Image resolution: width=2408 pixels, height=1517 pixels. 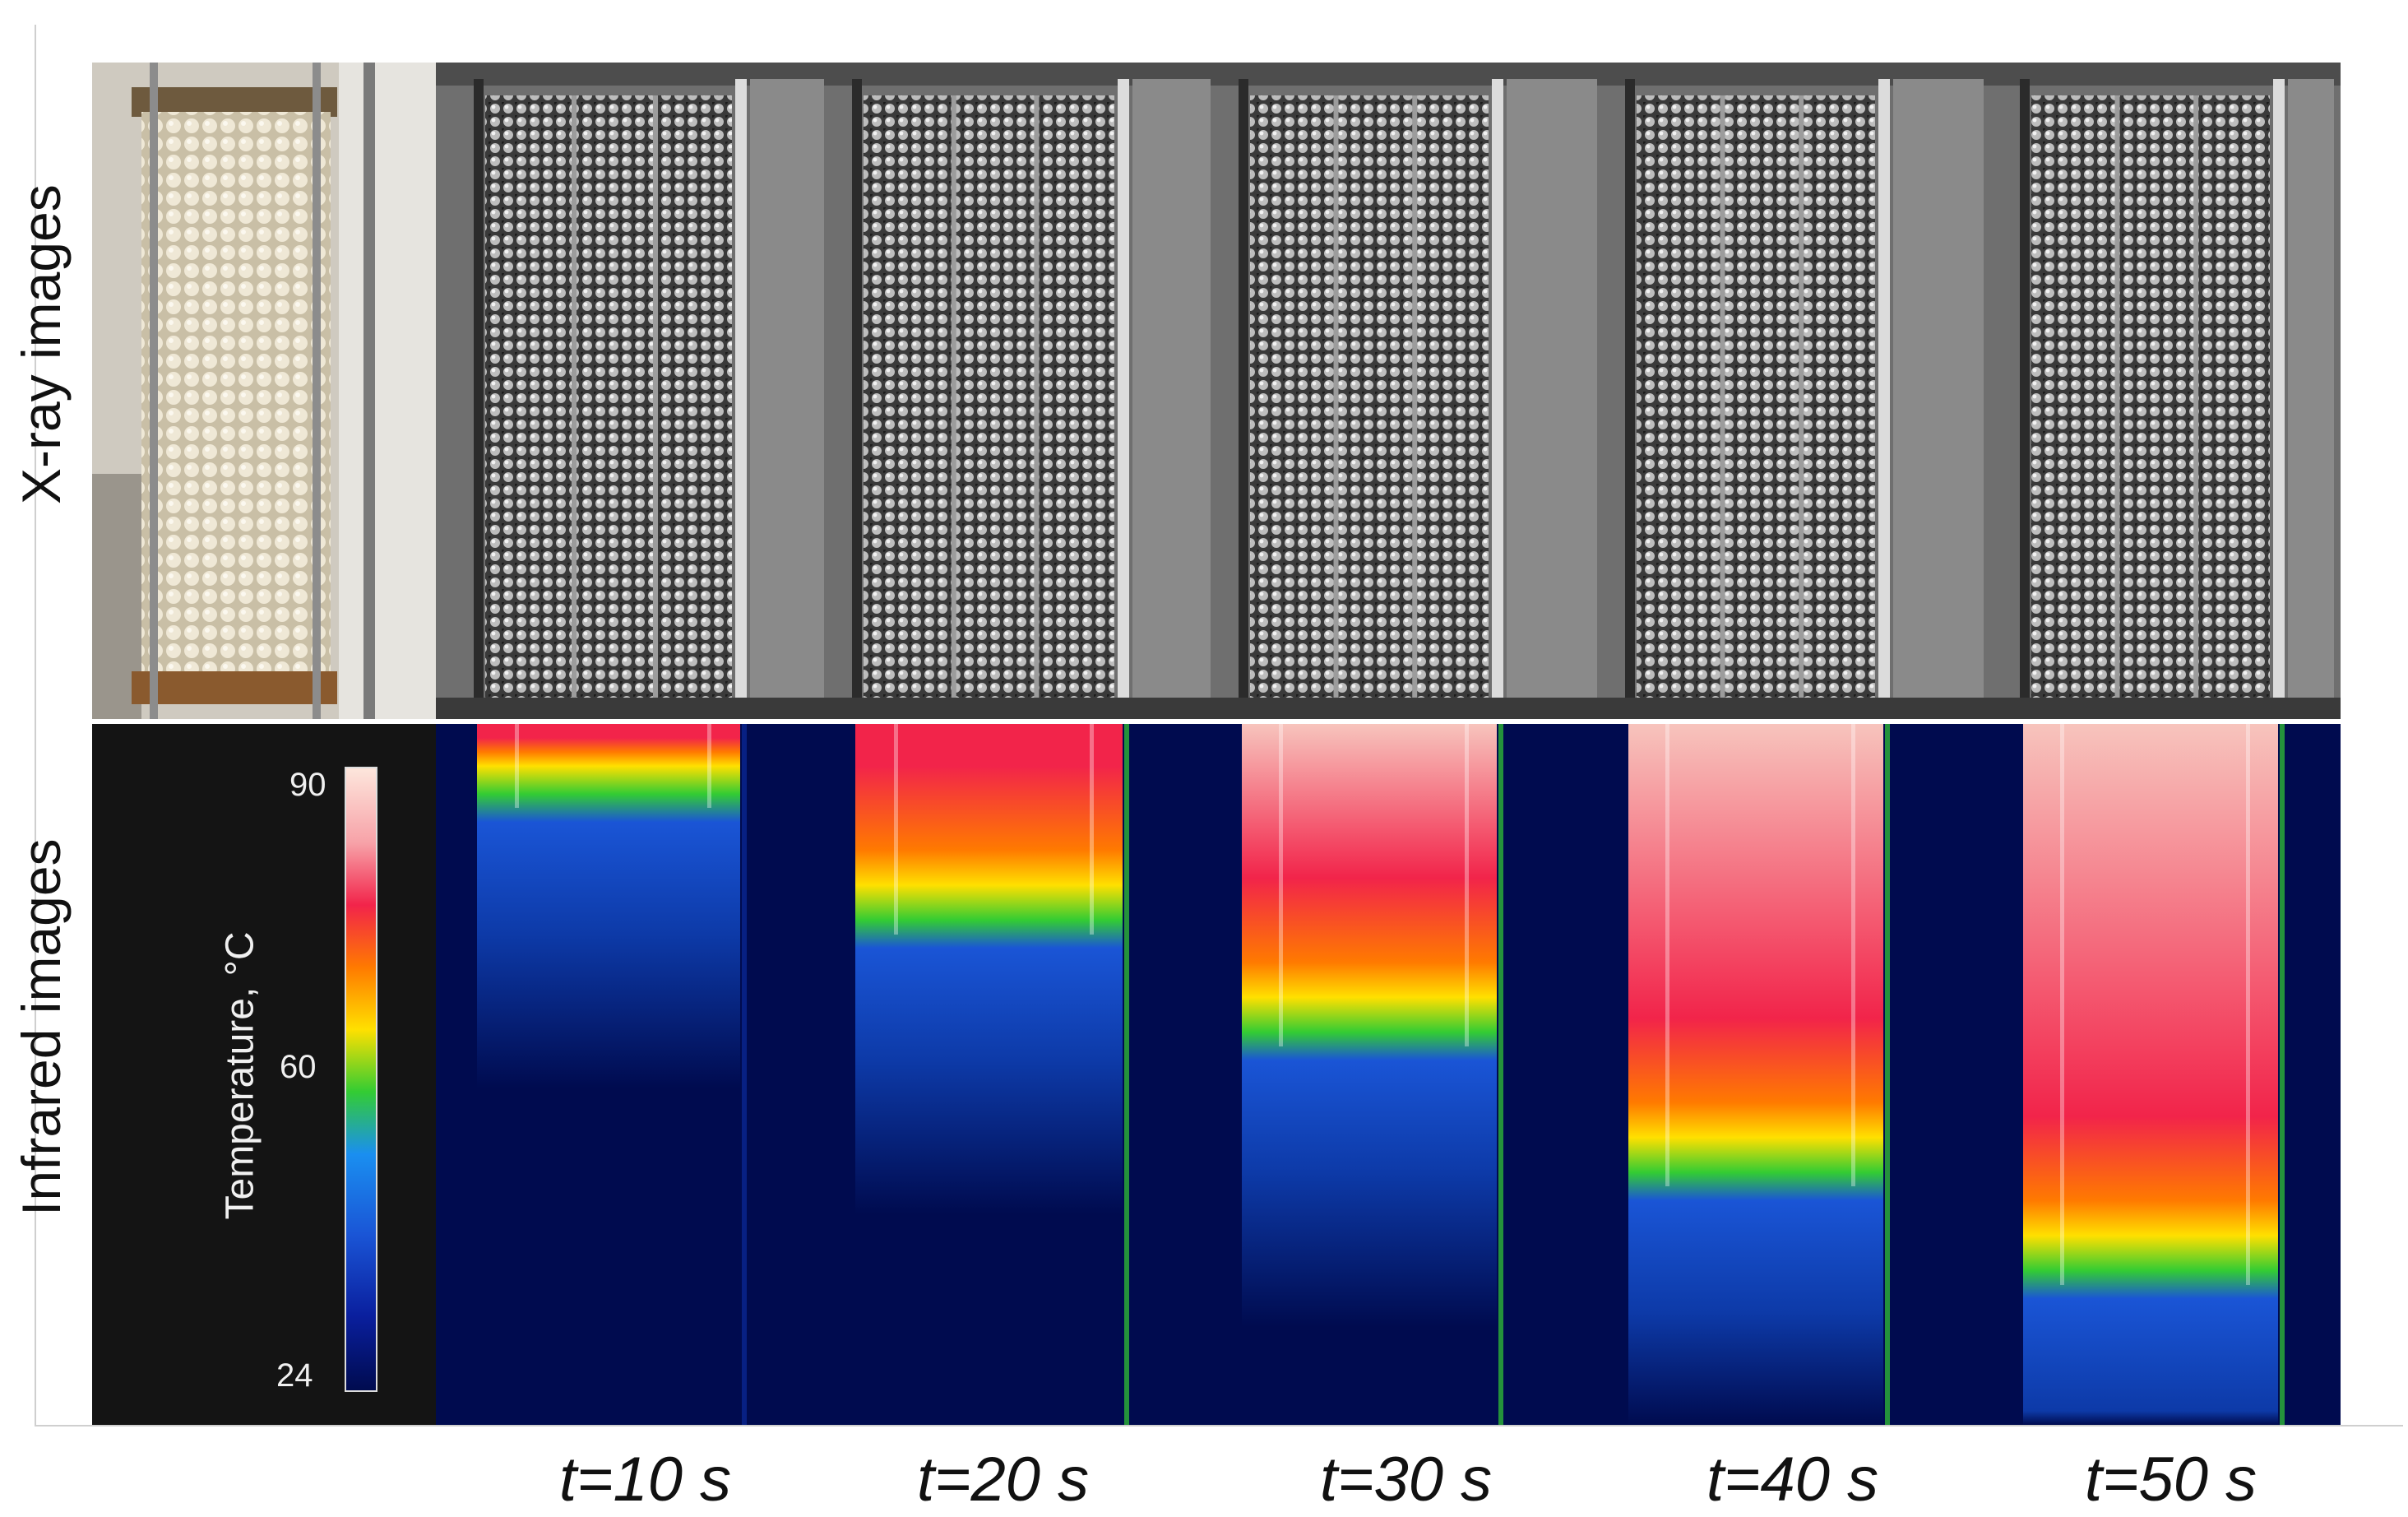 I want to click on time-label-30s: t=30 s, so click(x=1406, y=1480).